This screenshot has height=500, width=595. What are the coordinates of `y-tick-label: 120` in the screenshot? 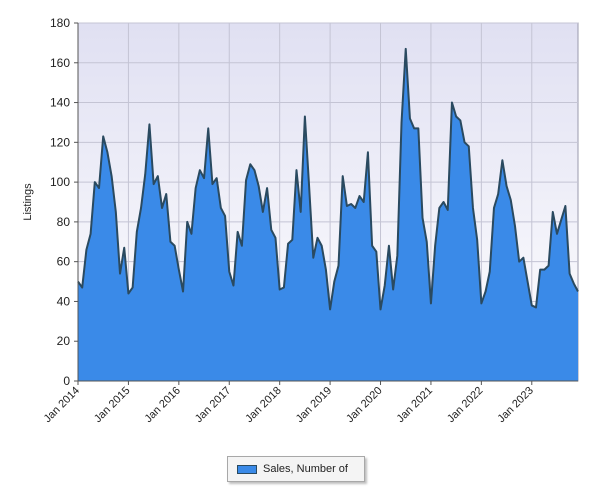 It's located at (60, 142).